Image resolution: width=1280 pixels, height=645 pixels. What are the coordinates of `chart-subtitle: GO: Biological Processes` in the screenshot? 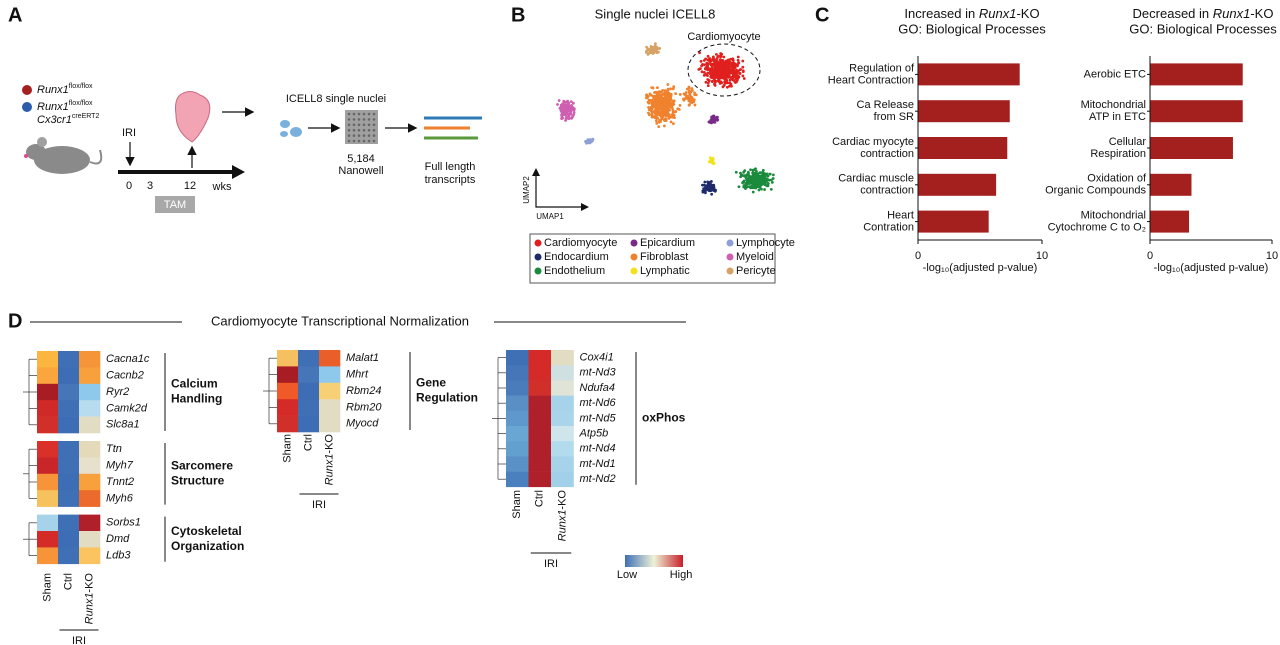 It's located at (972, 28).